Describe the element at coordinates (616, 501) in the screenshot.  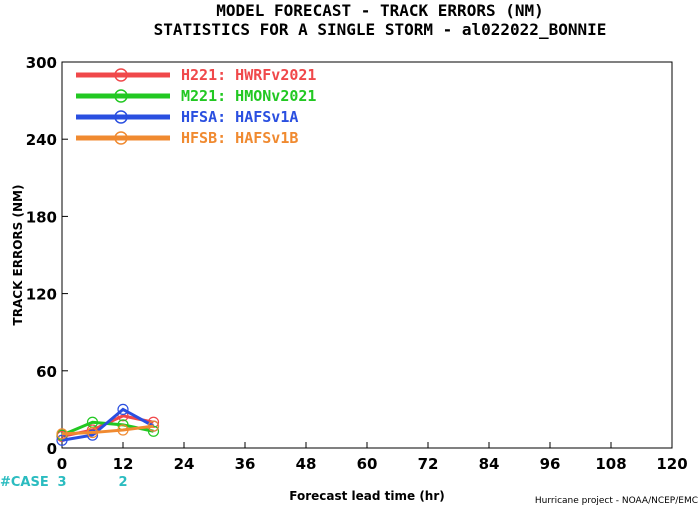
I see `credit-text: Hurricane project - NOAA/NCEP/EMC` at that location.